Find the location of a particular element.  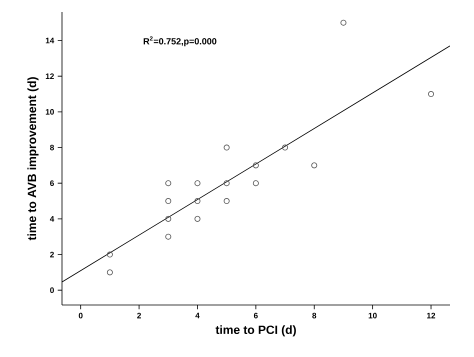

x-axis-title: time to PCI (d) is located at coordinates (256, 330).